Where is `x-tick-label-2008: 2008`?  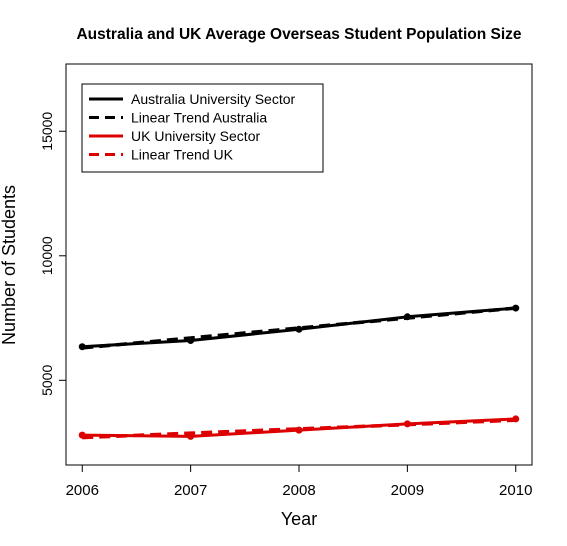 x-tick-label-2008: 2008 is located at coordinates (298, 490).